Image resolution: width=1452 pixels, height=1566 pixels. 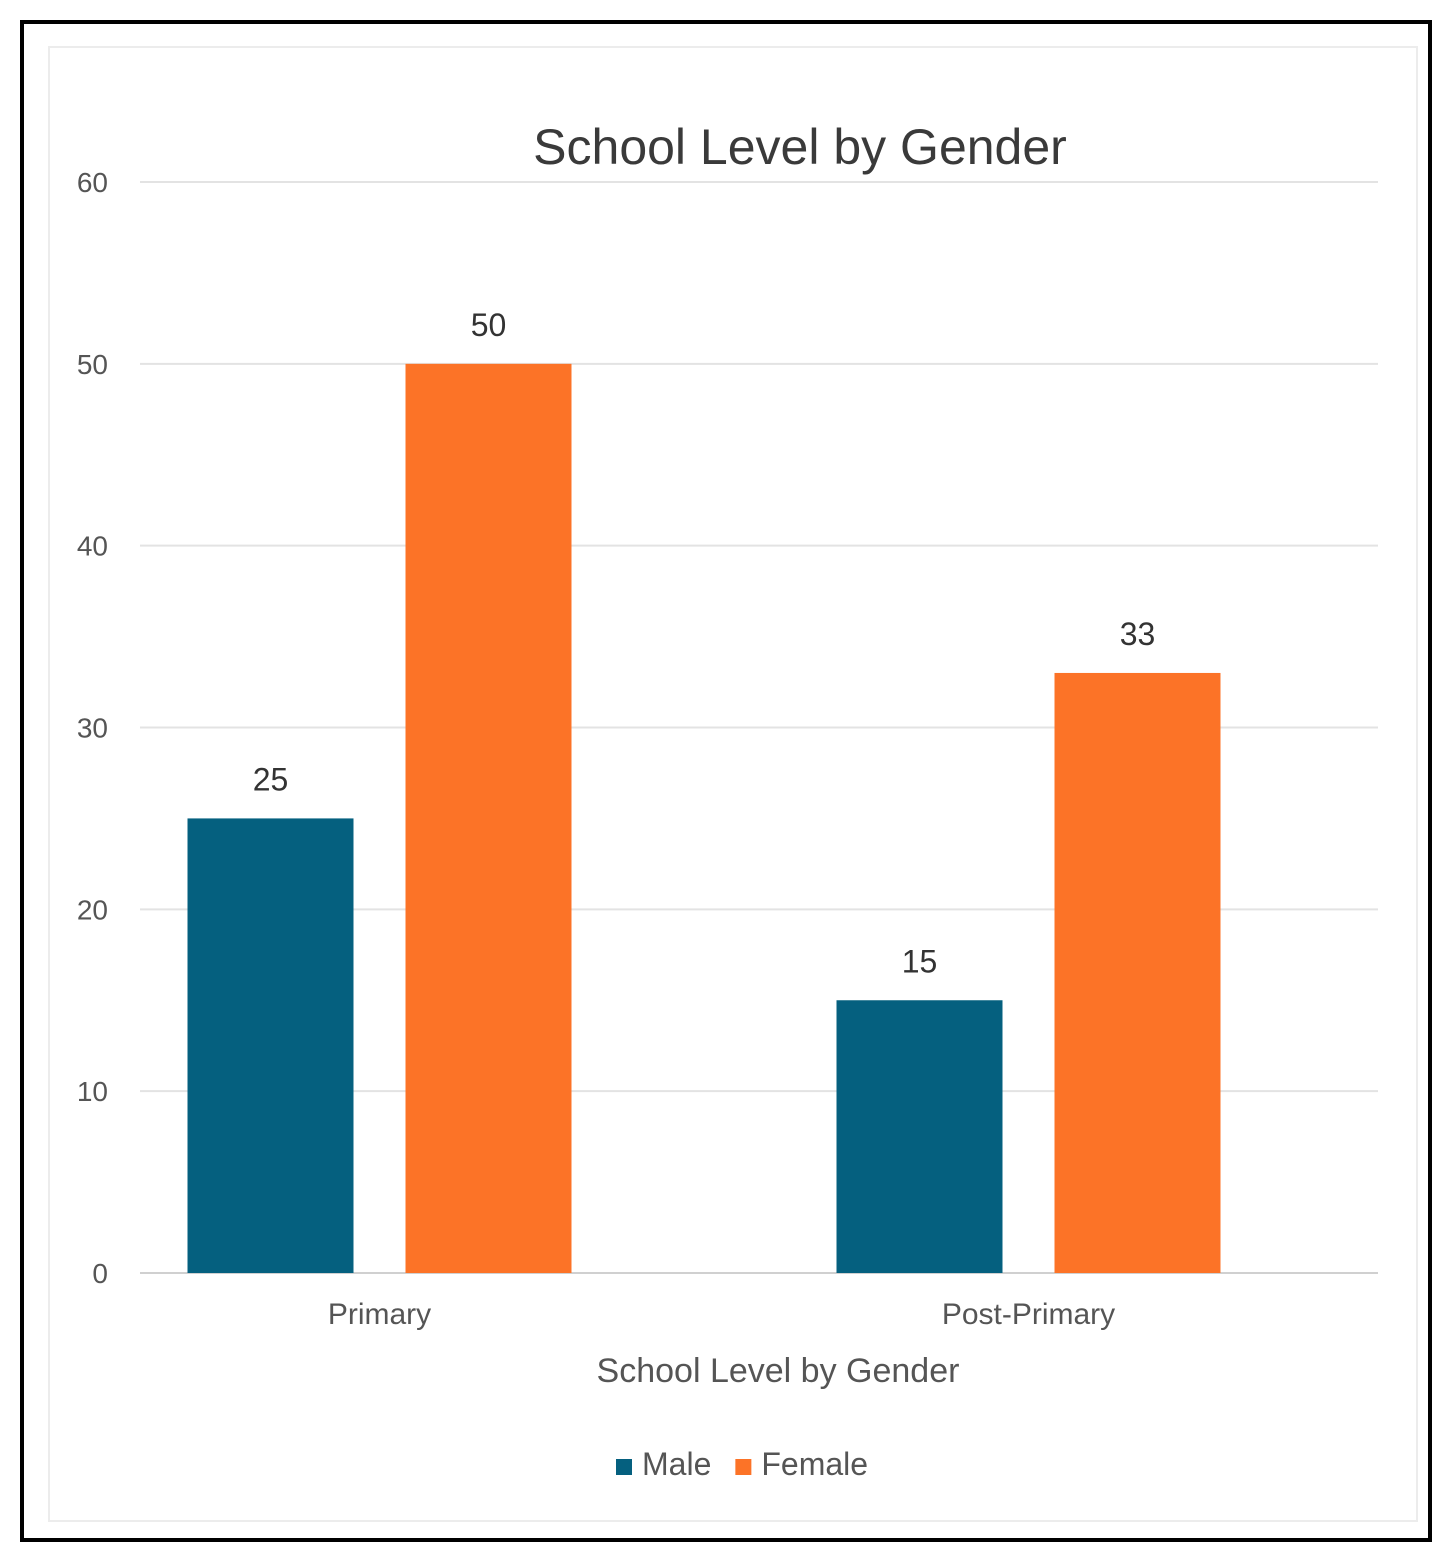 I want to click on y-tick-label-50: 50, so click(x=92, y=364).